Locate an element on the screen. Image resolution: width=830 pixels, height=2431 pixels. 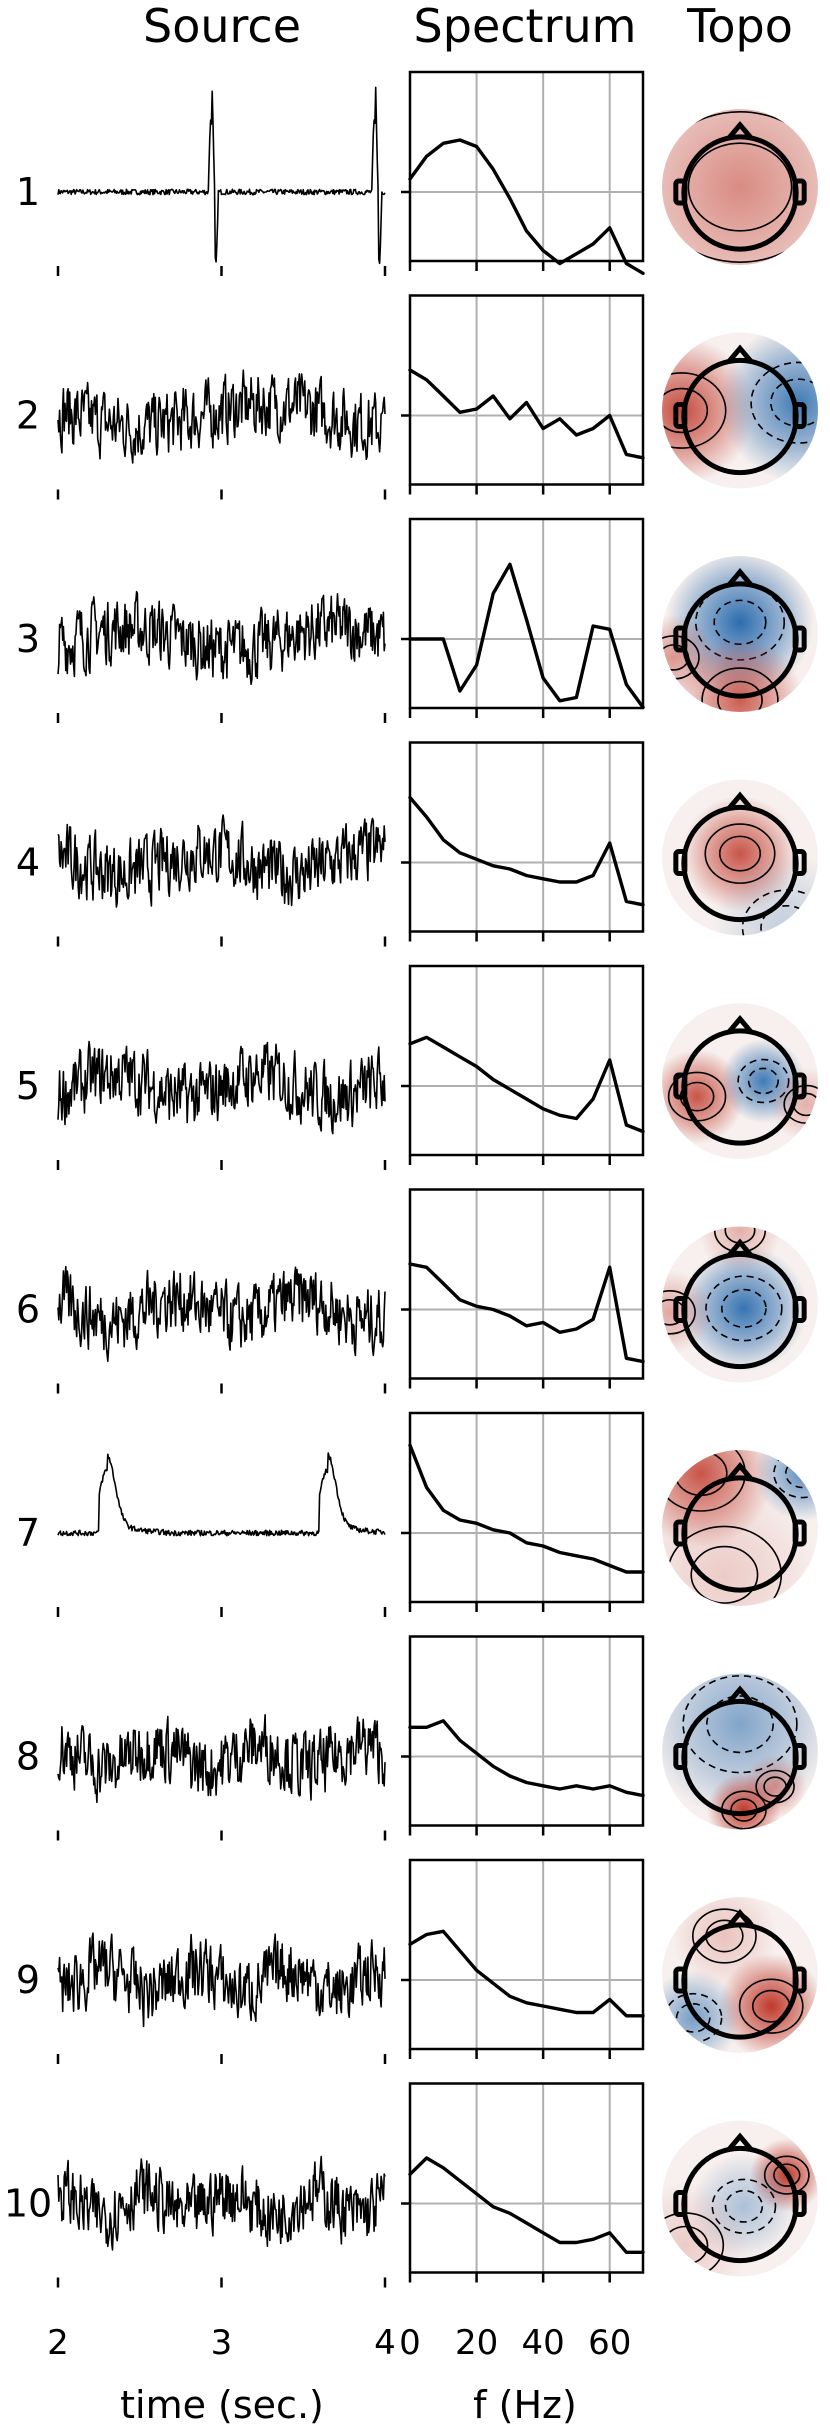
component-label: 5 is located at coordinates (28, 1086).